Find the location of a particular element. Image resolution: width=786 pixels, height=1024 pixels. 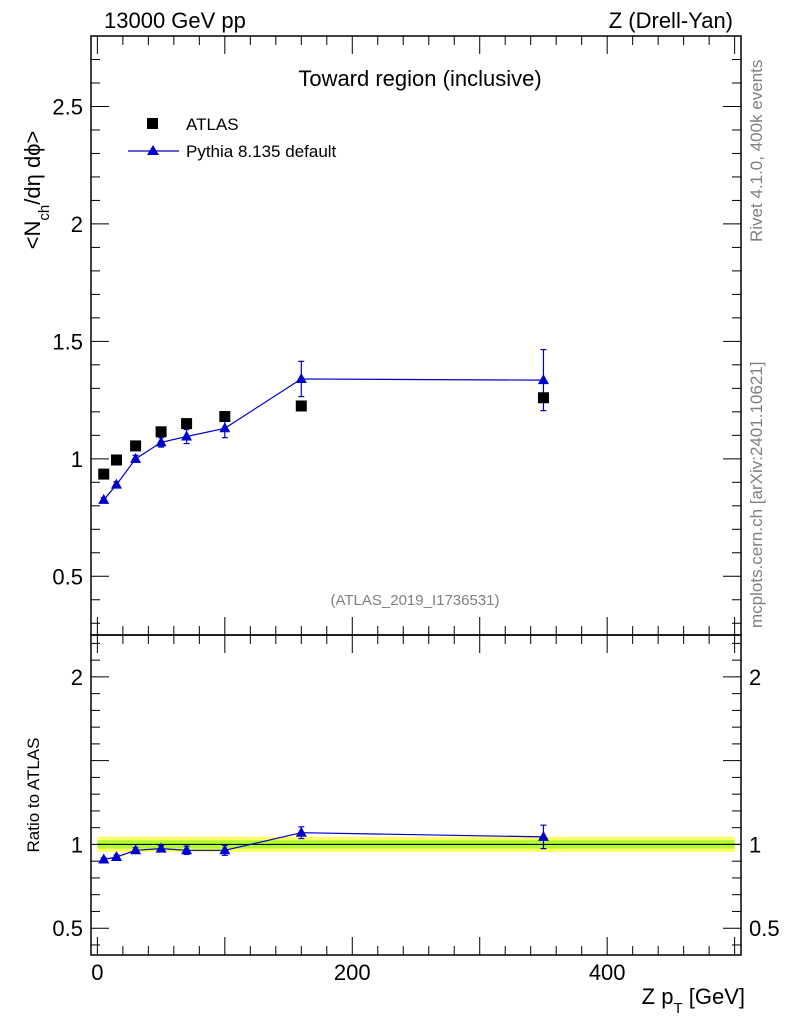

ylabel-rest: /dη dϕ> is located at coordinates (32, 168).